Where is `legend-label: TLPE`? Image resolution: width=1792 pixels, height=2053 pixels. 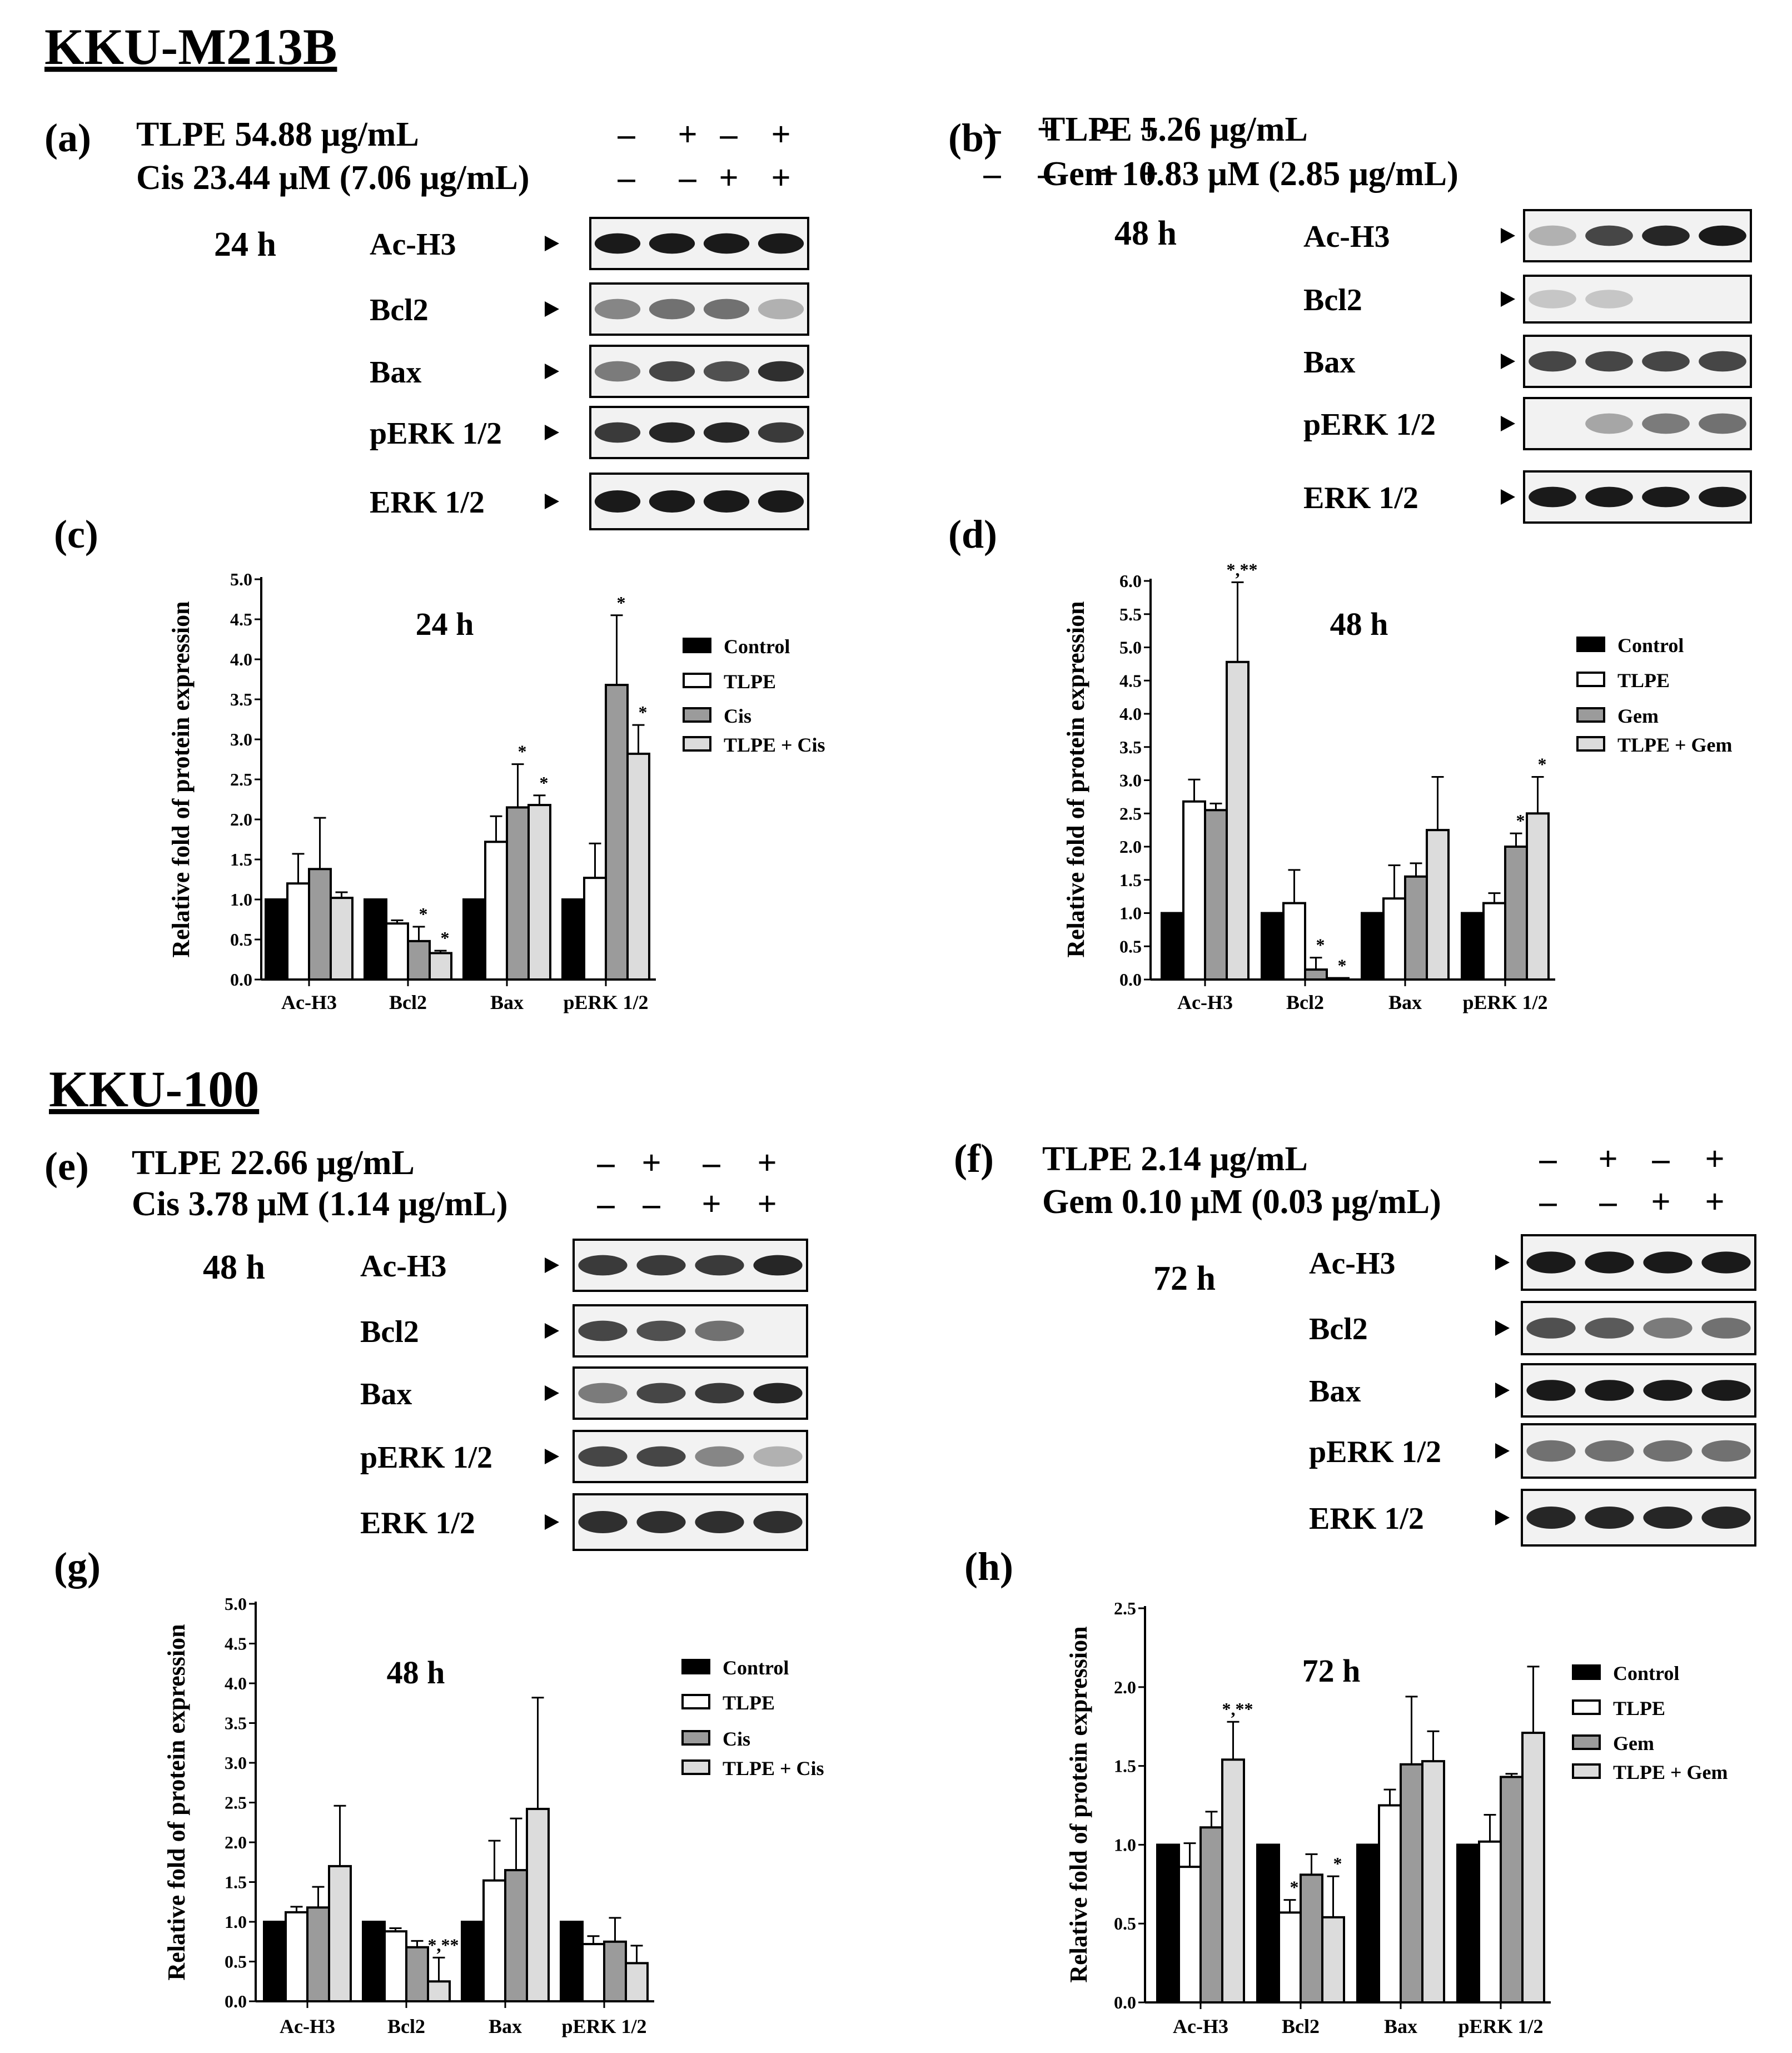 legend-label: TLPE is located at coordinates (749, 1703).